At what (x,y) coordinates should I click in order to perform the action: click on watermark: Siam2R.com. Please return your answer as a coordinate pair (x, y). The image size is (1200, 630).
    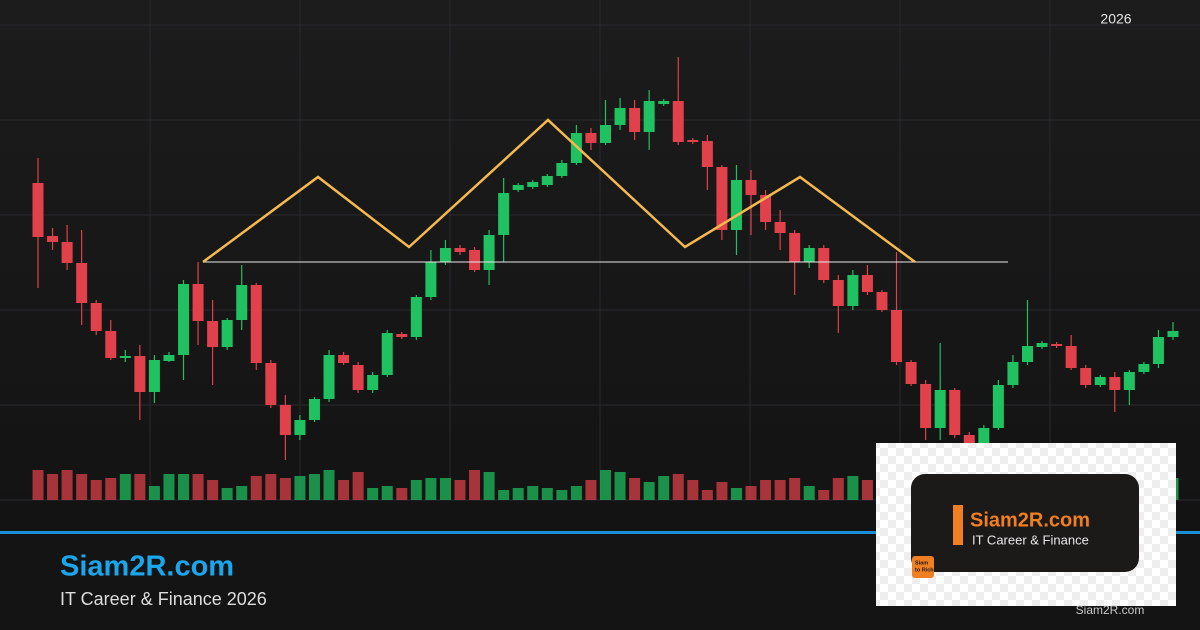
    Looking at the image, I should click on (1110, 610).